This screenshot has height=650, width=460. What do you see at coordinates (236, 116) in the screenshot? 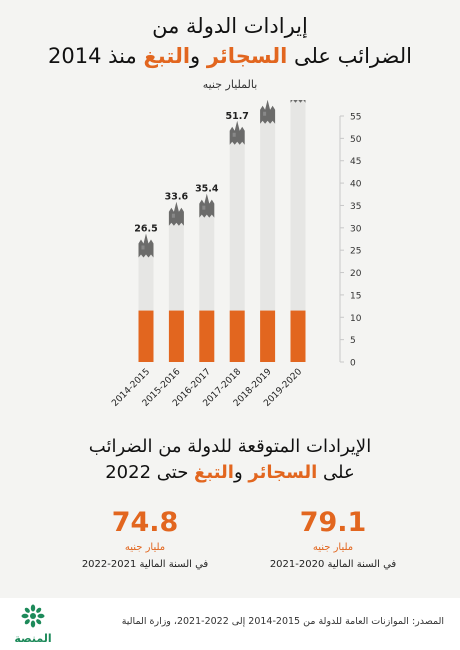
I see `bar-value-label: 51.7` at bounding box center [236, 116].